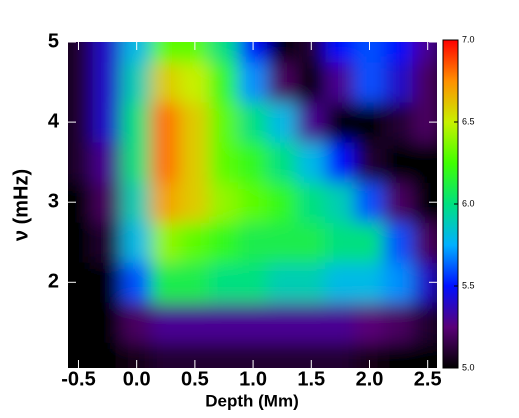 Image resolution: width=519 pixels, height=418 pixels. What do you see at coordinates (468, 121) in the screenshot?
I see `colorbar-tick-label: 6.5` at bounding box center [468, 121].